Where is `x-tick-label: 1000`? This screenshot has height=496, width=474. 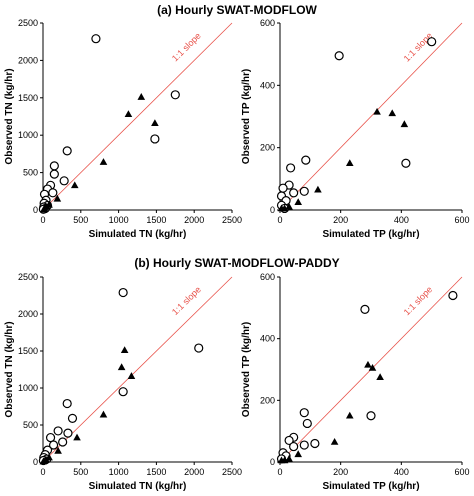 x-tick-label: 1000 is located at coordinates (119, 472).